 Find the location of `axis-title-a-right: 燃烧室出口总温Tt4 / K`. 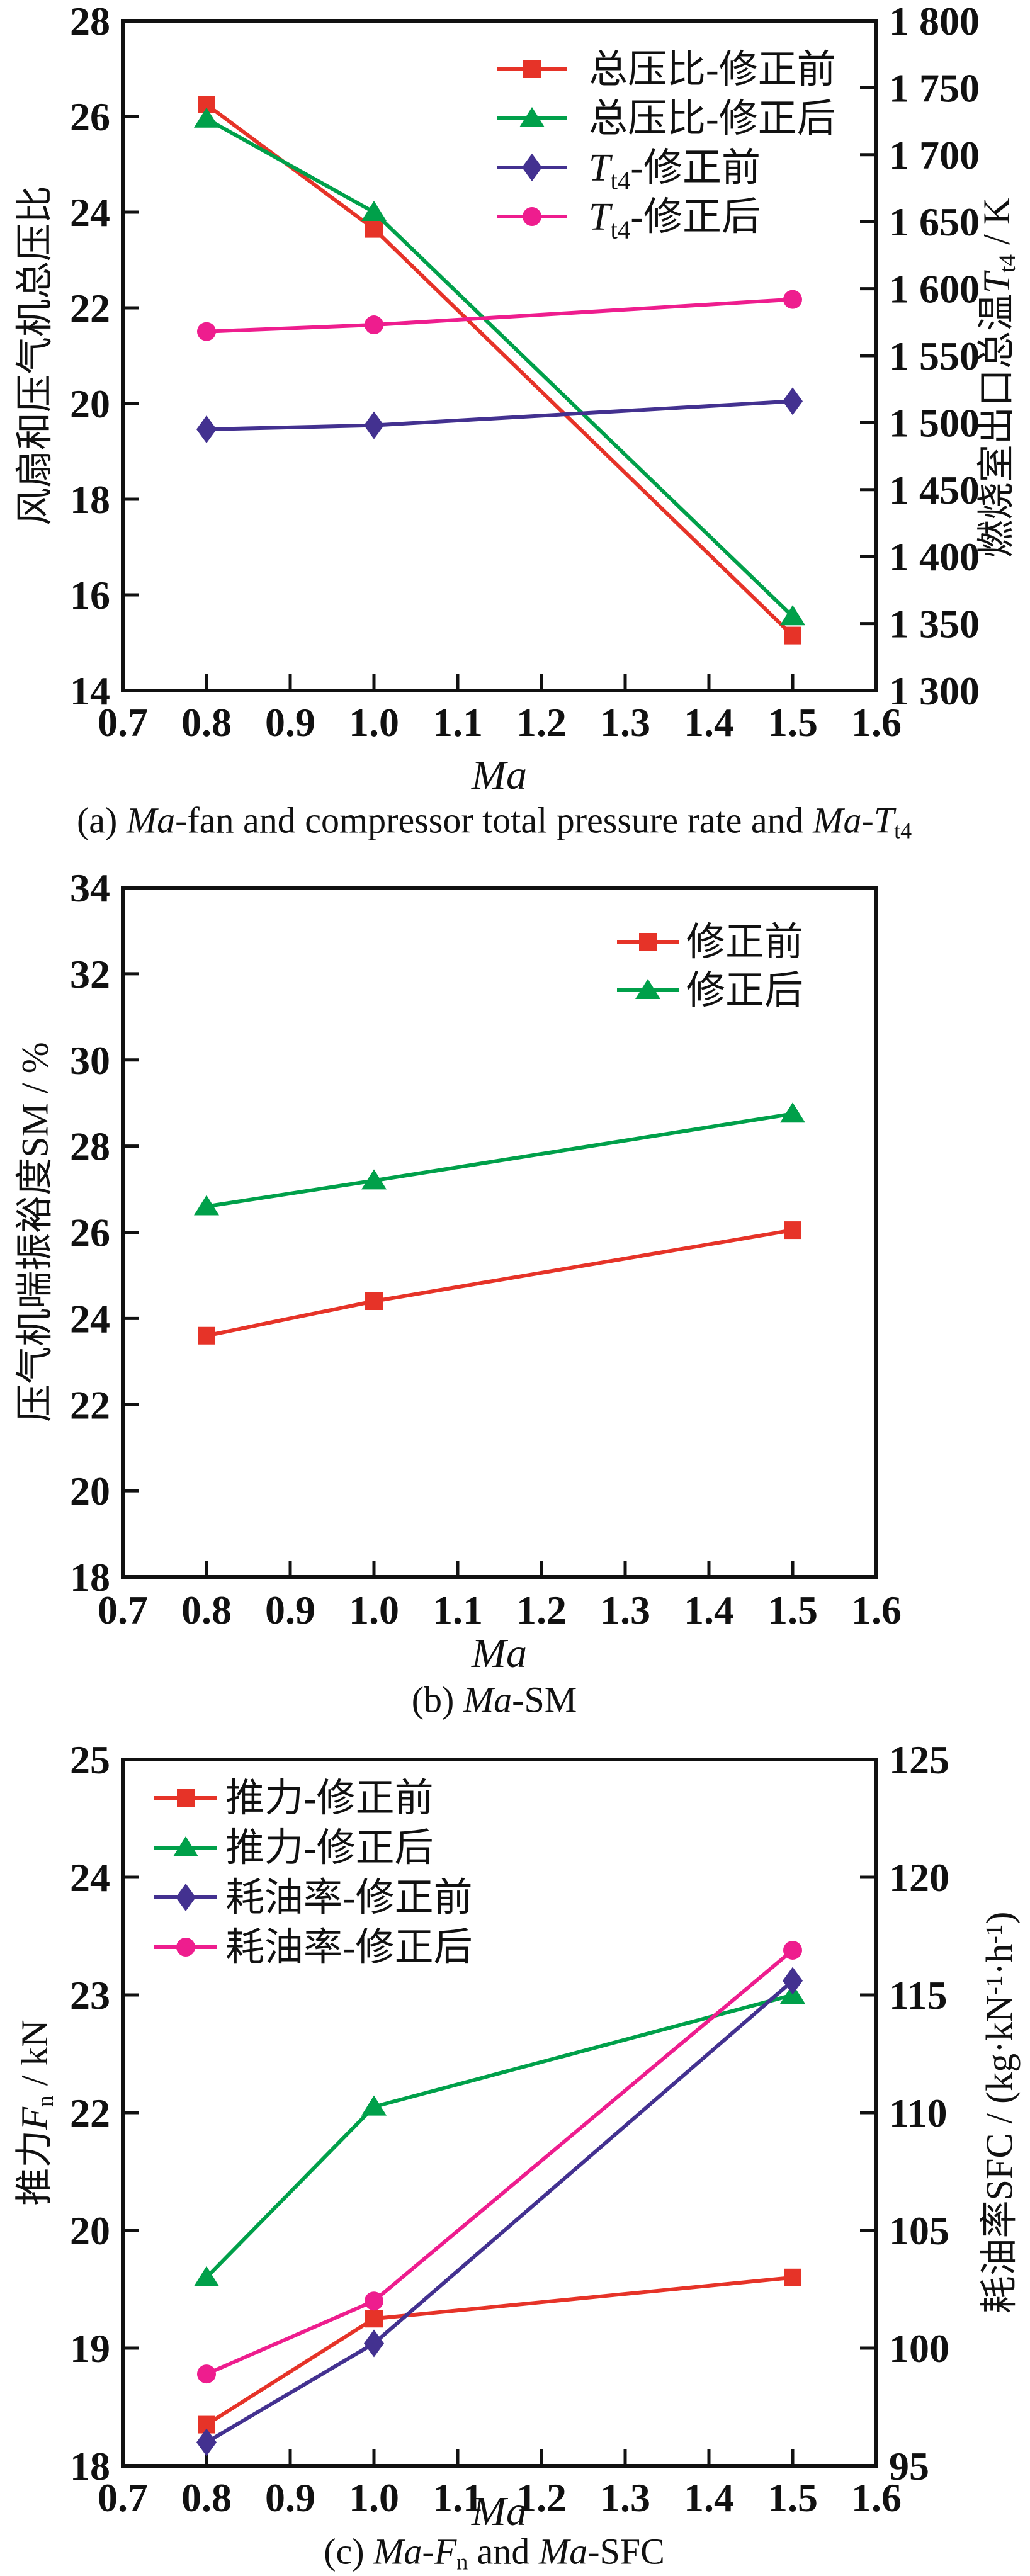

axis-title-a-right: 燃烧室出口总温Tt4 / K is located at coordinates (998, 377).